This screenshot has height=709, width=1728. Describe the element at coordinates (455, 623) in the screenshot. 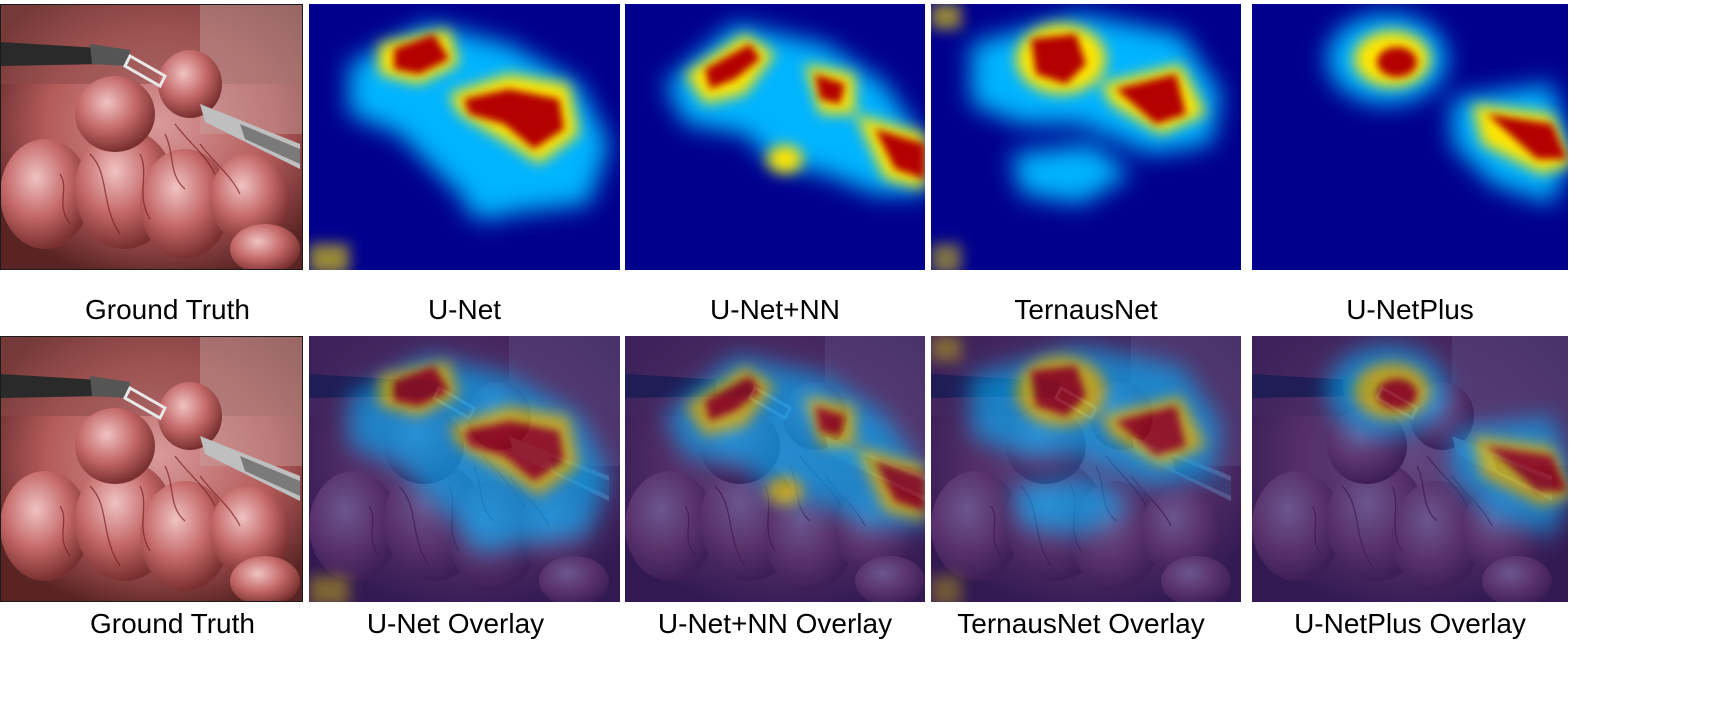

I see `caption-unet-overlay: U-Net Overlay` at that location.